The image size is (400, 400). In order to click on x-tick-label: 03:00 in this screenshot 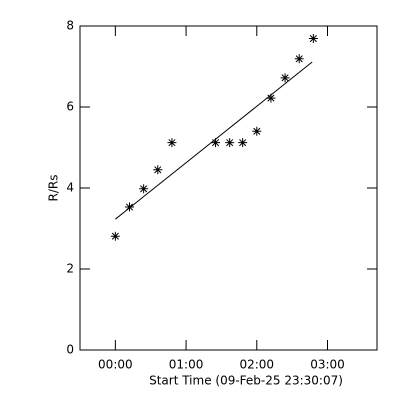, I will do `click(327, 365)`.